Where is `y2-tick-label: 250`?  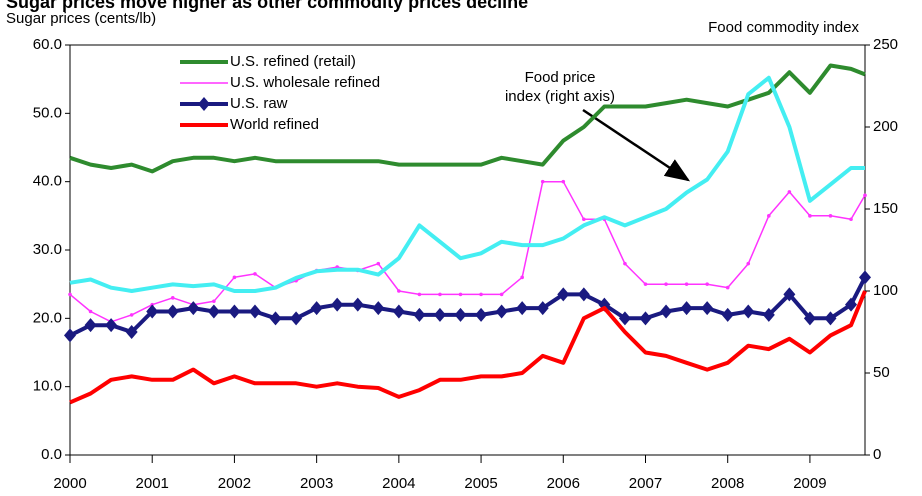
y2-tick-label: 250 is located at coordinates (885, 44).